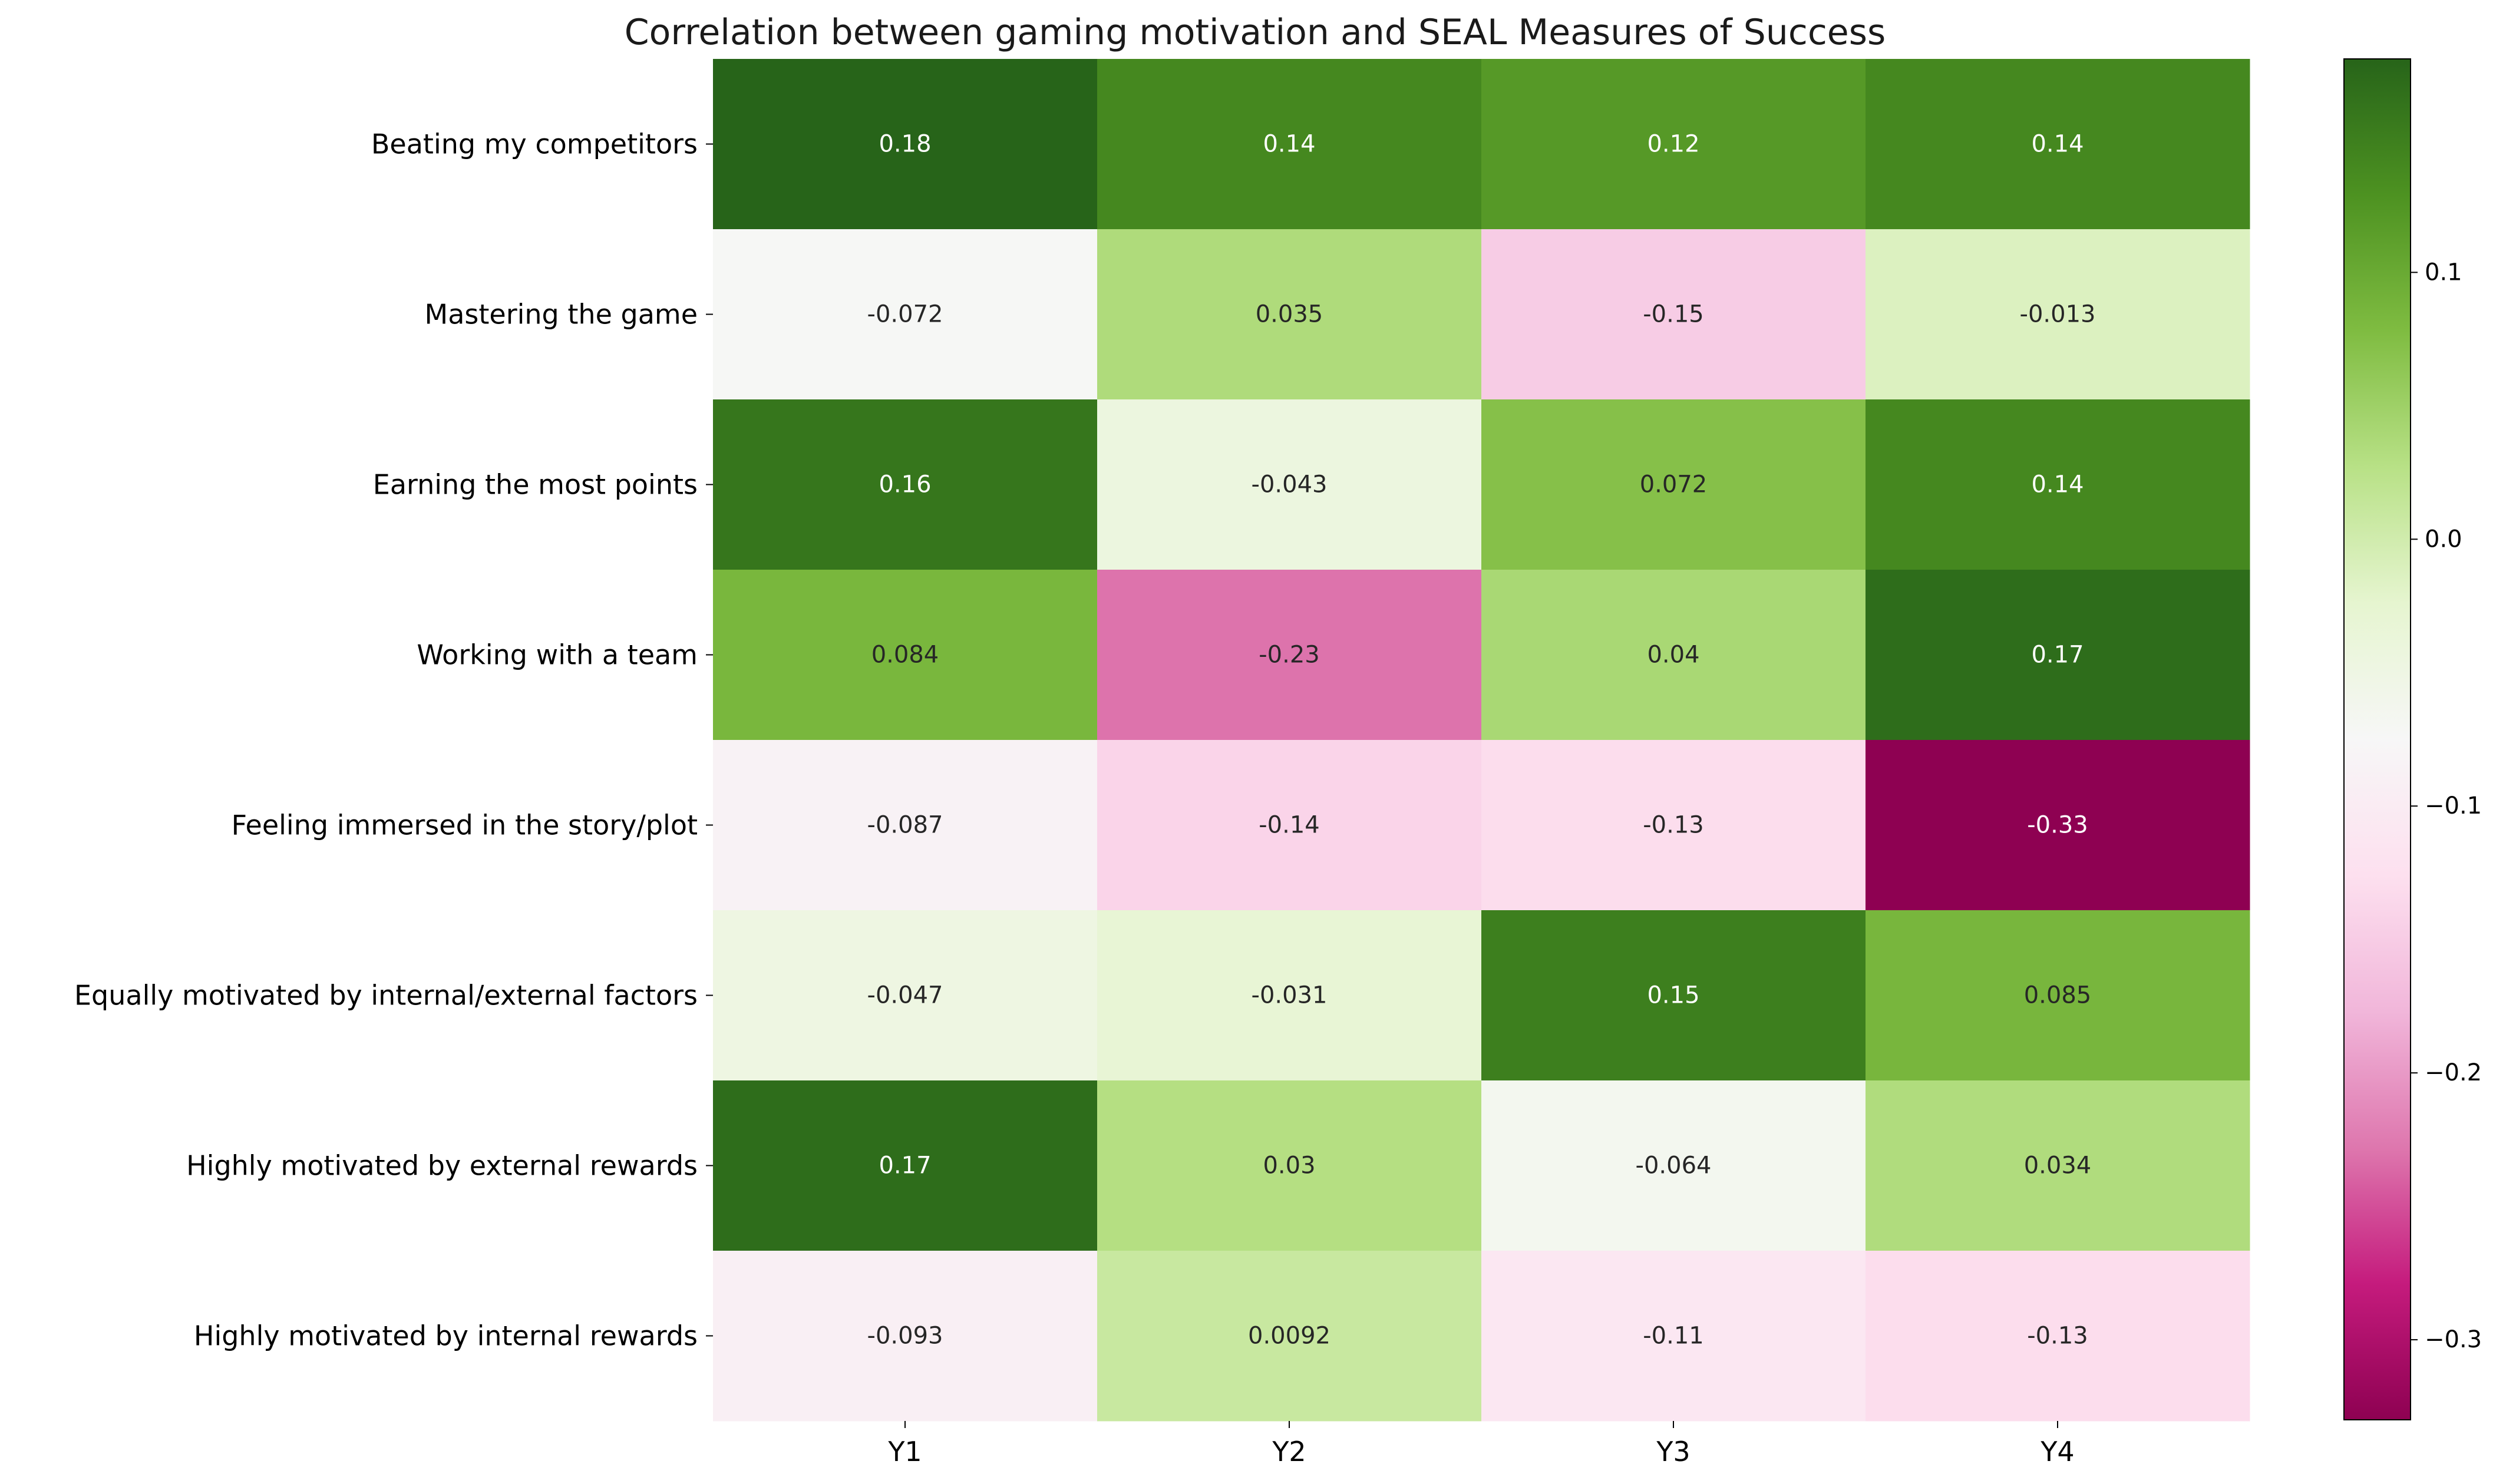 The image size is (2506, 1484). Describe the element at coordinates (2057, 1452) in the screenshot. I see `x-axis-tick-label: Y4` at that location.